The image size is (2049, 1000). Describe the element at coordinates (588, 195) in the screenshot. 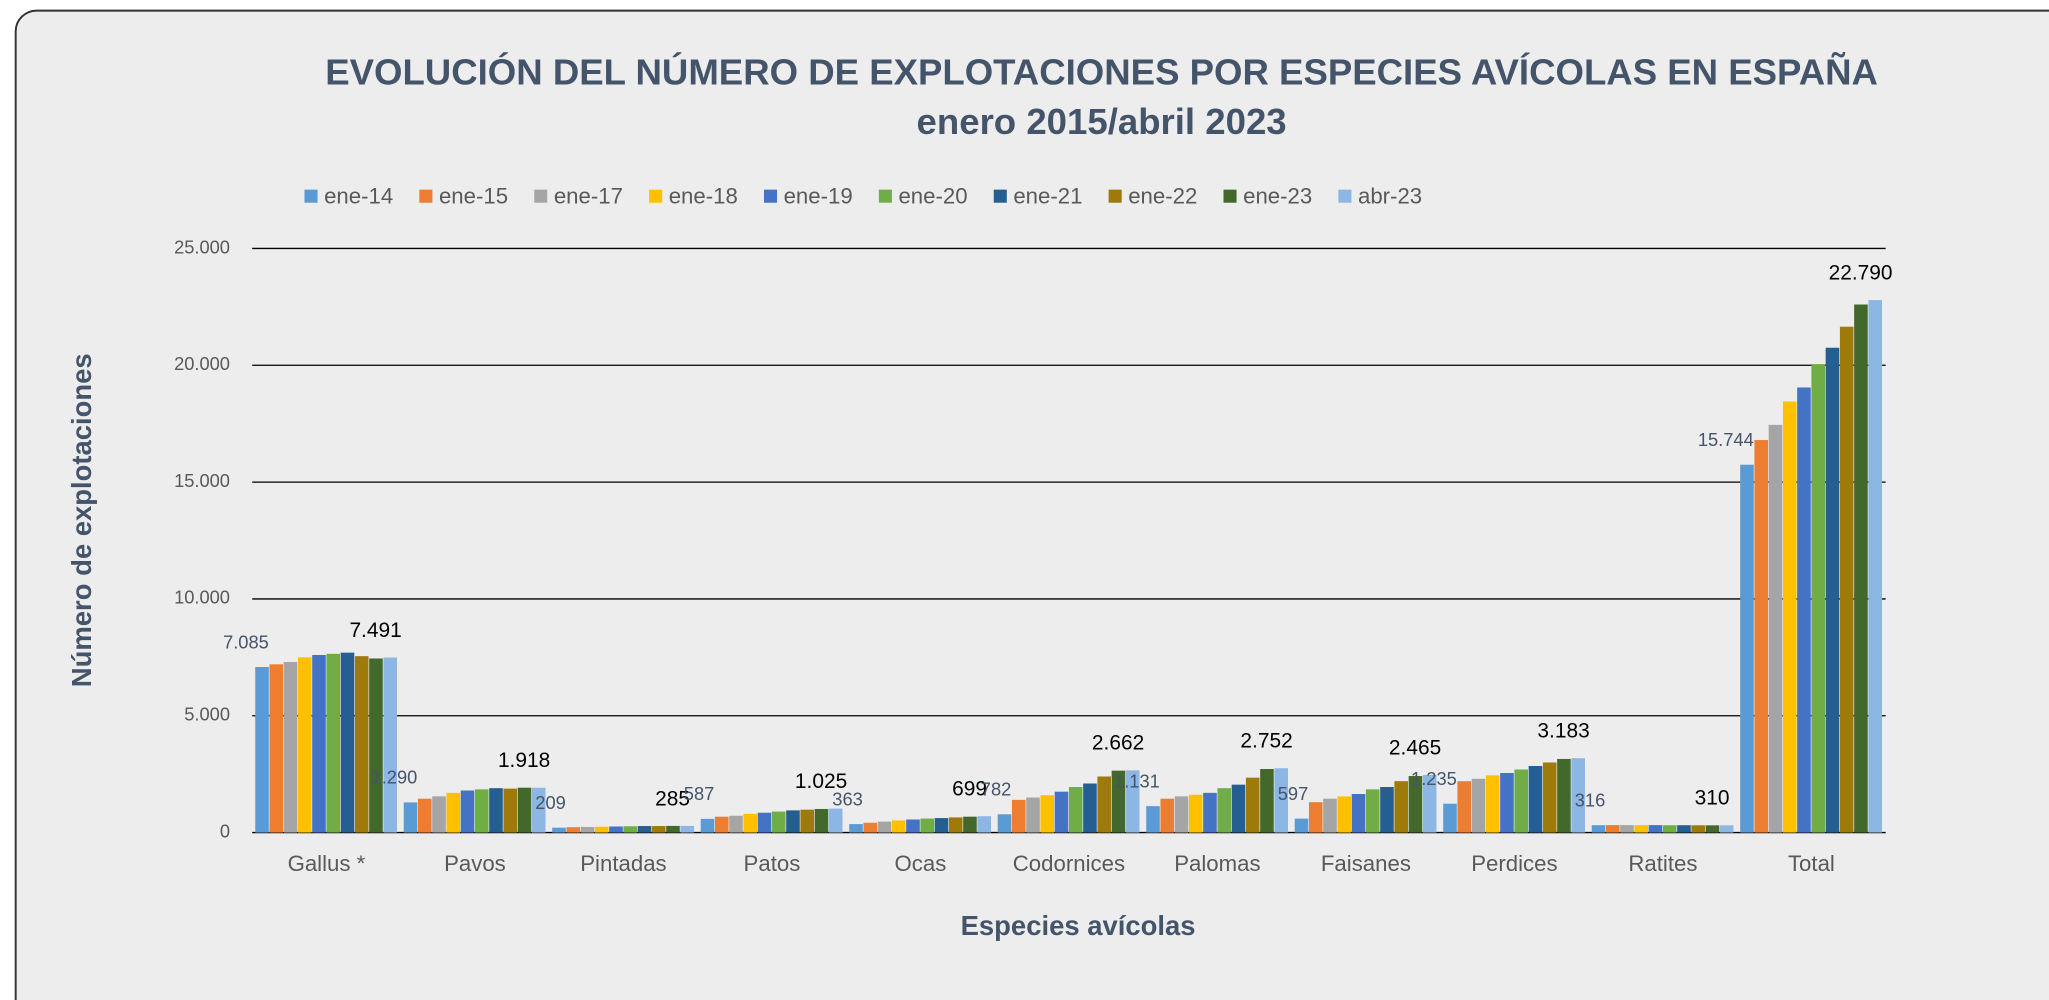

I see `legend-label: ene-17` at that location.